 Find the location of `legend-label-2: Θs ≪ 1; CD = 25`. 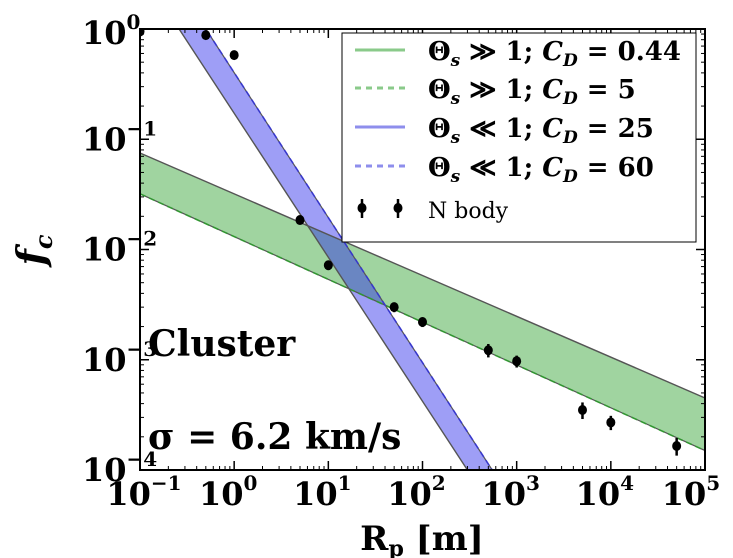

legend-label-2: Θs ≪ 1; CD = 25 is located at coordinates (541, 131).